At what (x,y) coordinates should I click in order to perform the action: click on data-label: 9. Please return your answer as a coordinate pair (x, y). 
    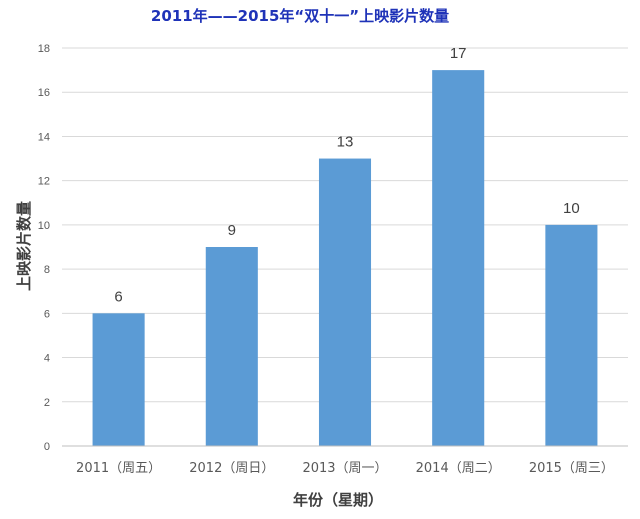
    Looking at the image, I should click on (232, 230).